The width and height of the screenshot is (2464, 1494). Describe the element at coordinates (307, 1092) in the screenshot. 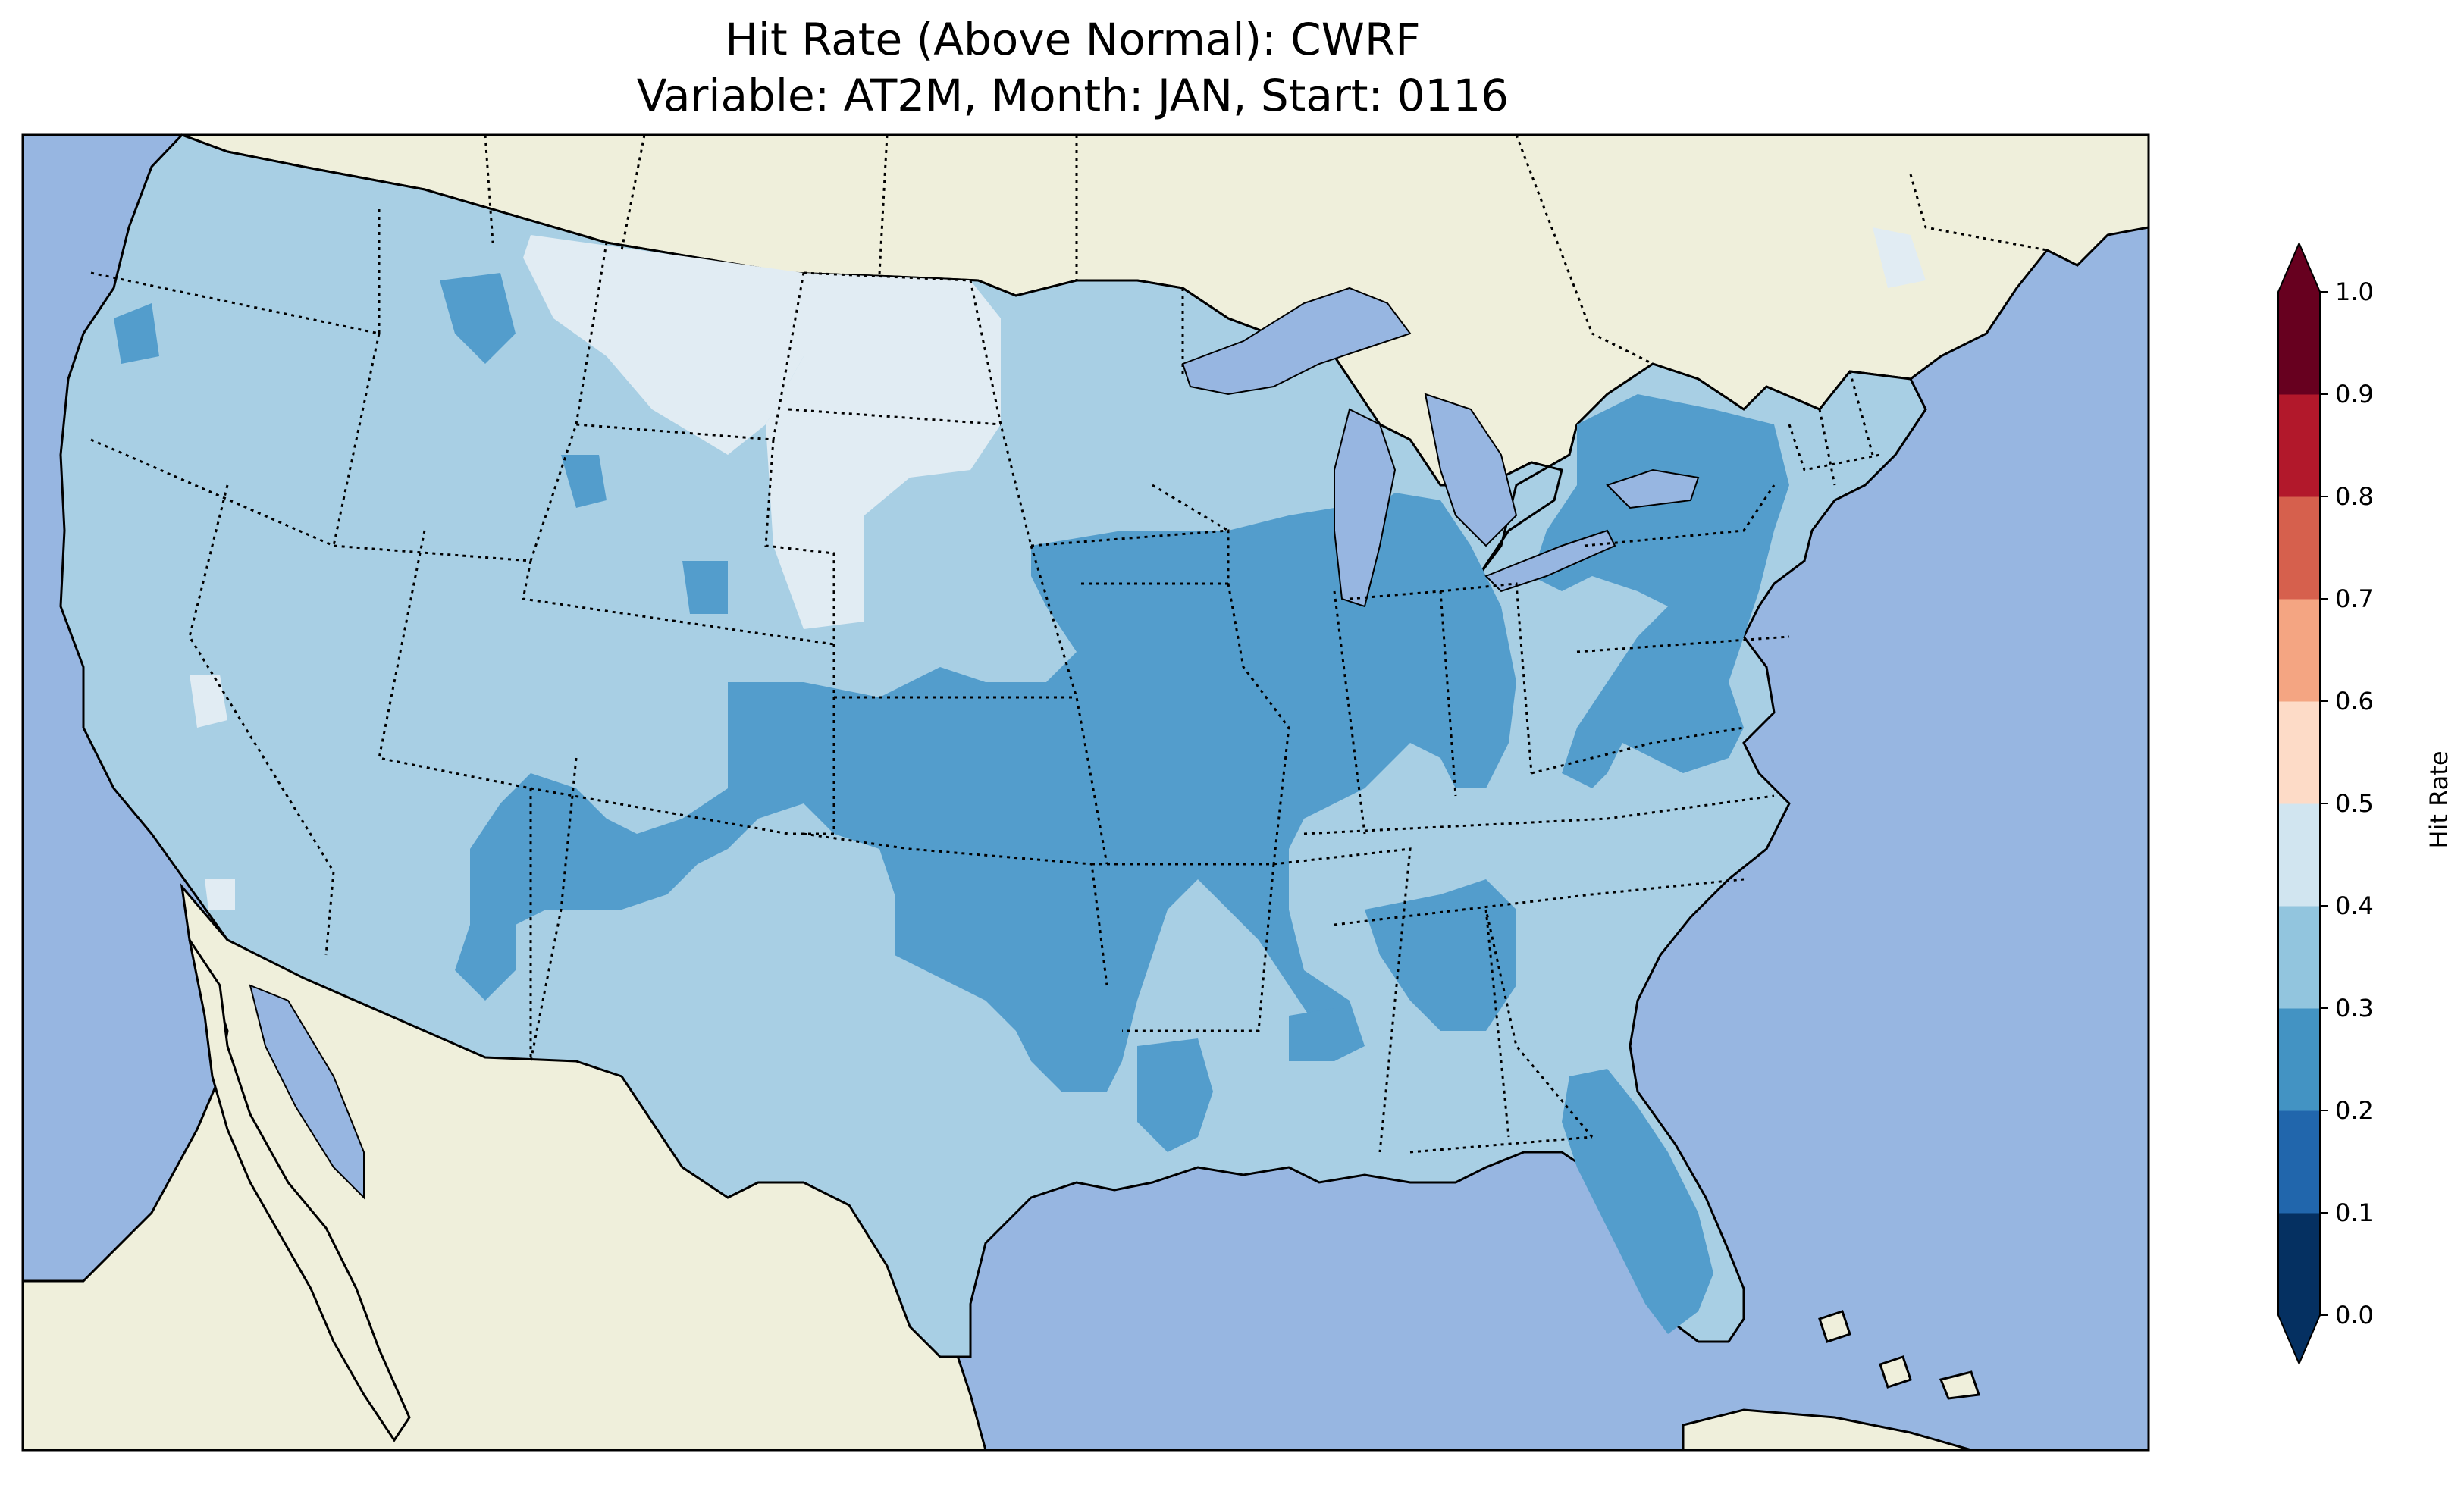

I see `gulf-of-california` at that location.